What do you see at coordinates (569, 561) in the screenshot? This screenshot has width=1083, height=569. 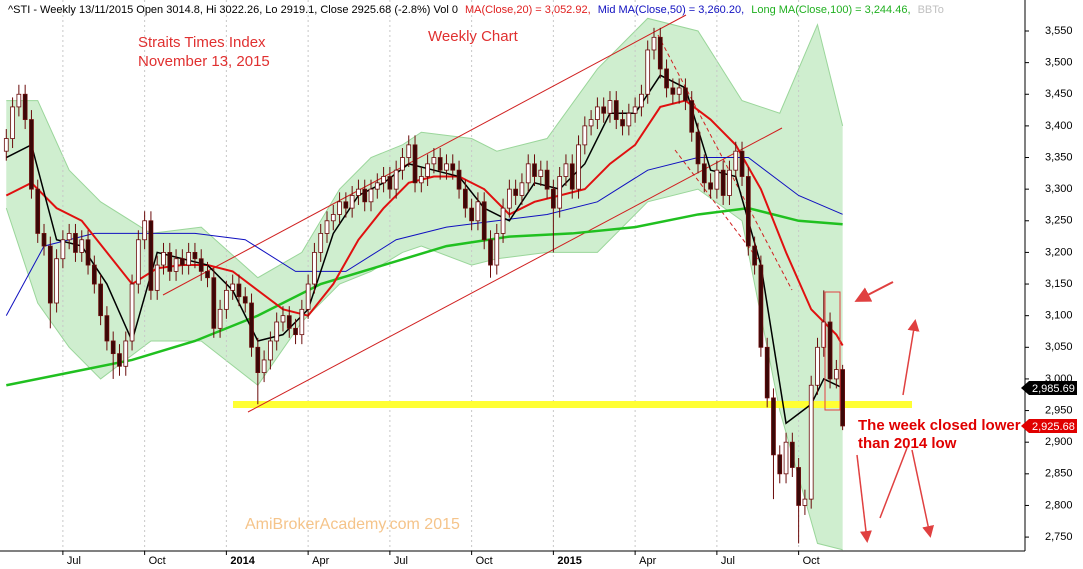 I see `x-tick-label: 2015` at bounding box center [569, 561].